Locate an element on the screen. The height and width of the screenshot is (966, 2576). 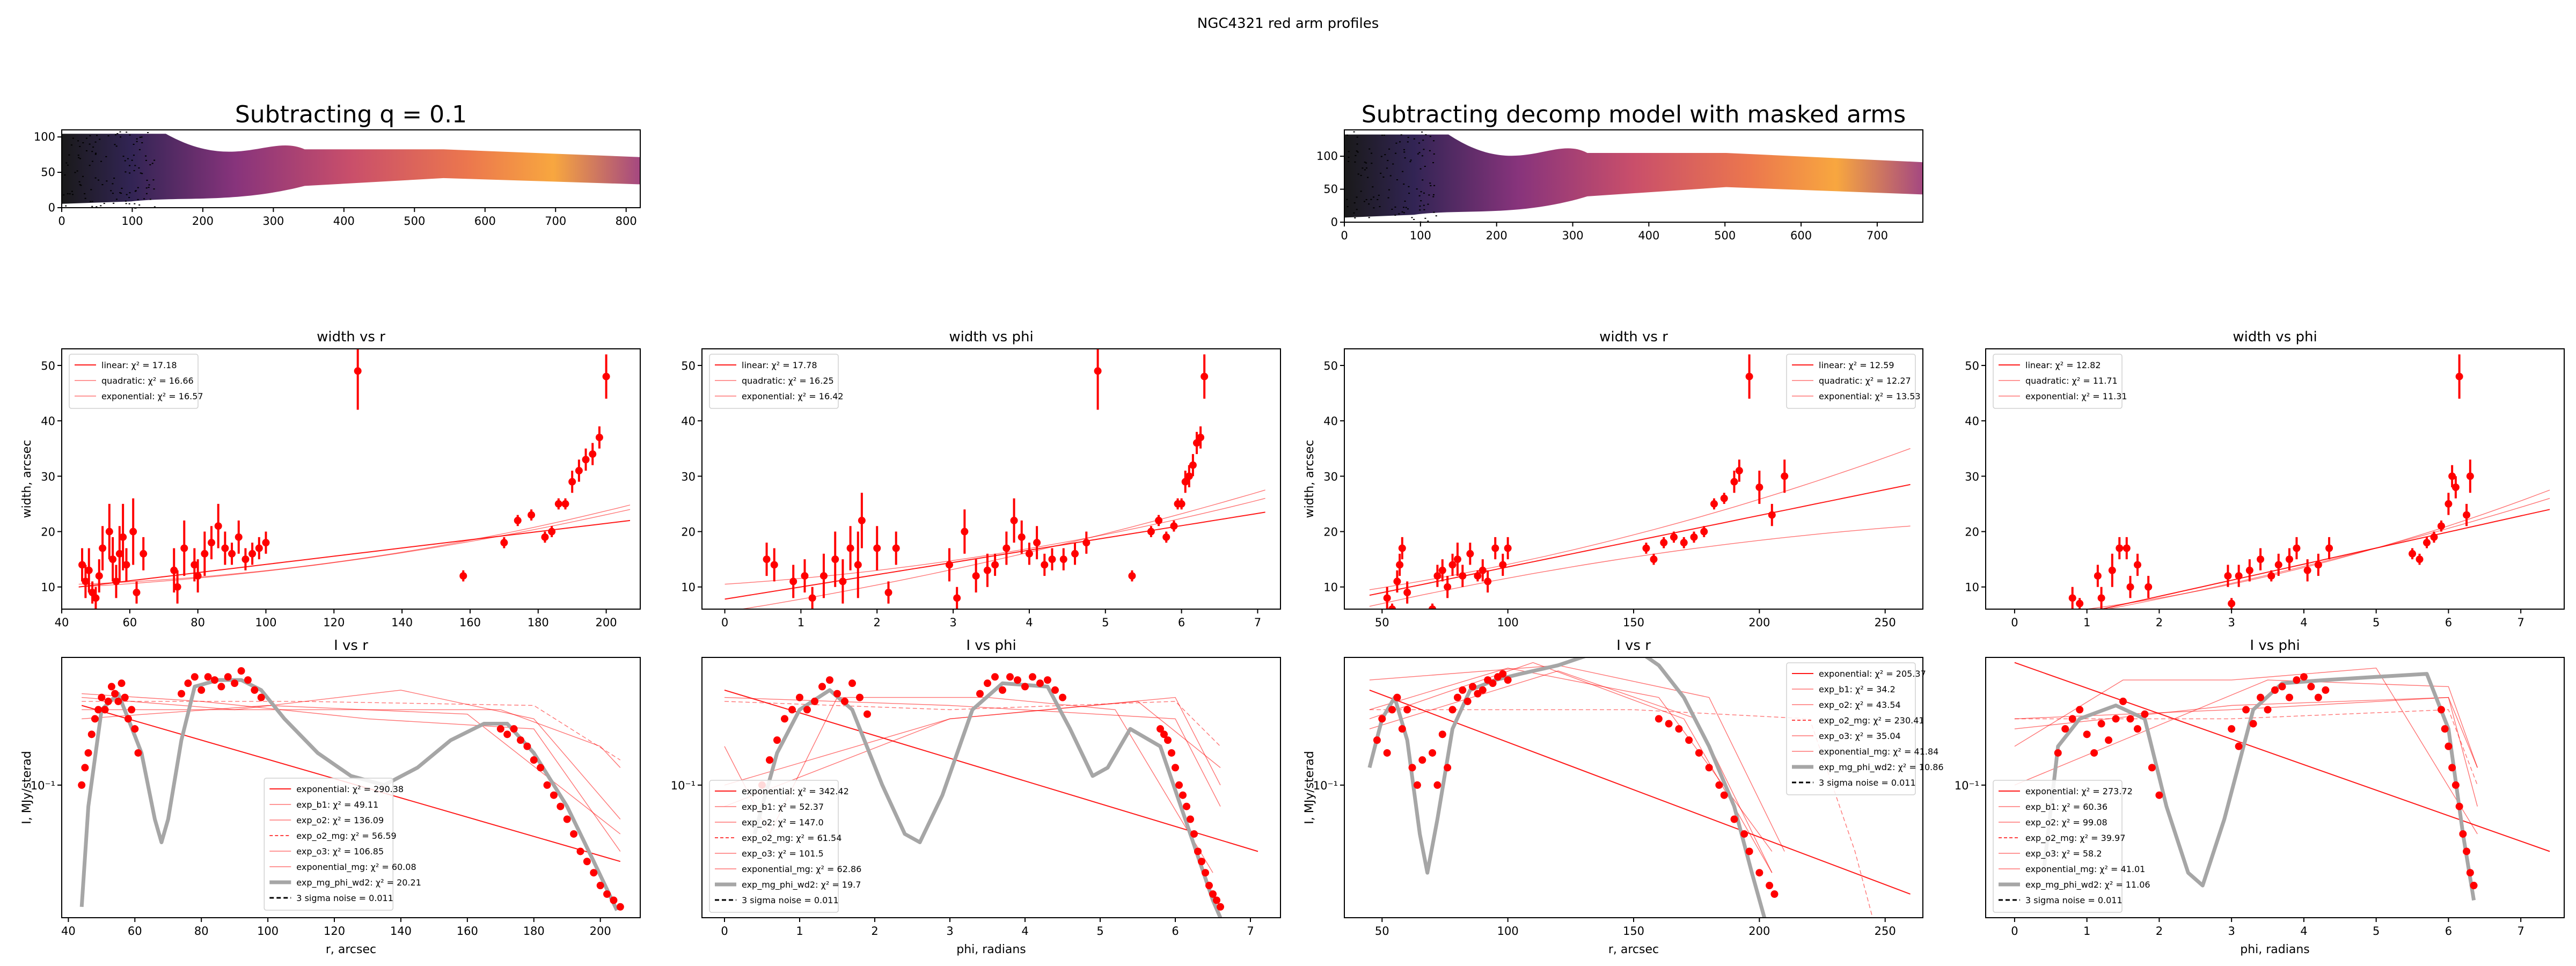
chart-title: I vs r is located at coordinates (1633, 646).